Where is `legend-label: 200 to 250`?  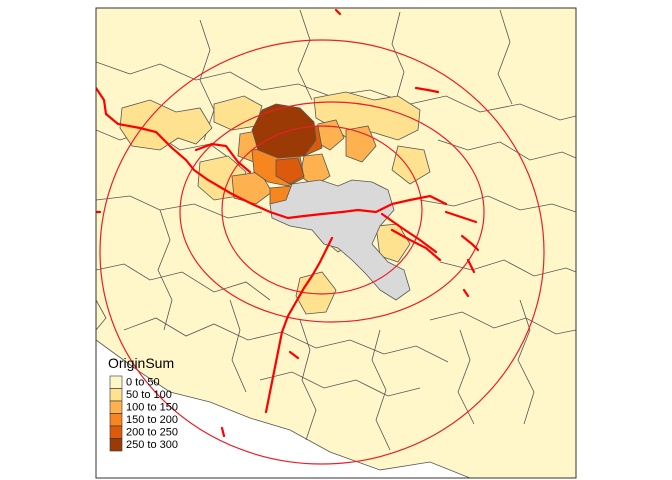 legend-label: 200 to 250 is located at coordinates (152, 433).